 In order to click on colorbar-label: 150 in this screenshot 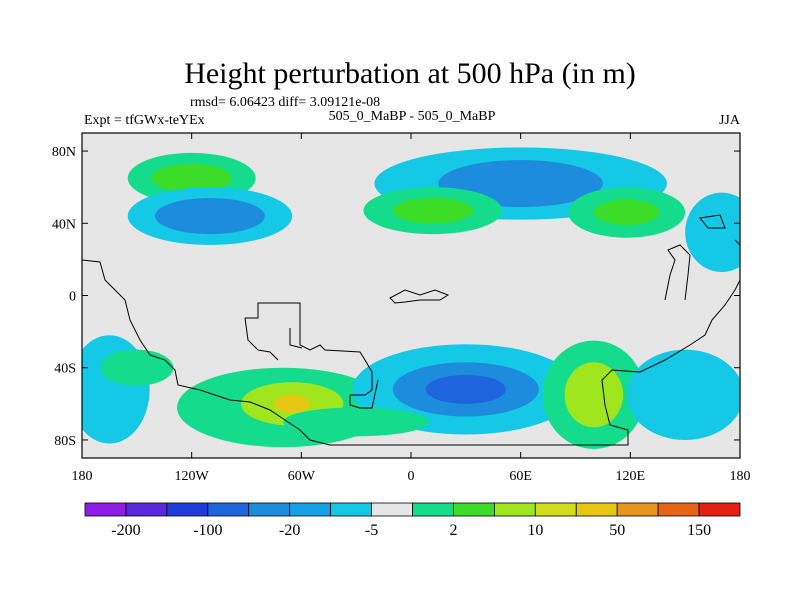, I will do `click(699, 530)`.